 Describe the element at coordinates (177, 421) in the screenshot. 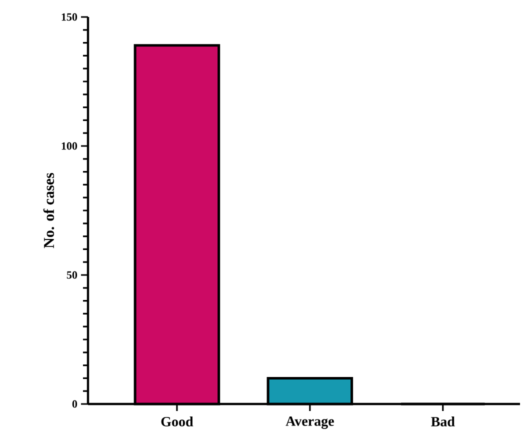

I see `x-tick-label: Good` at that location.